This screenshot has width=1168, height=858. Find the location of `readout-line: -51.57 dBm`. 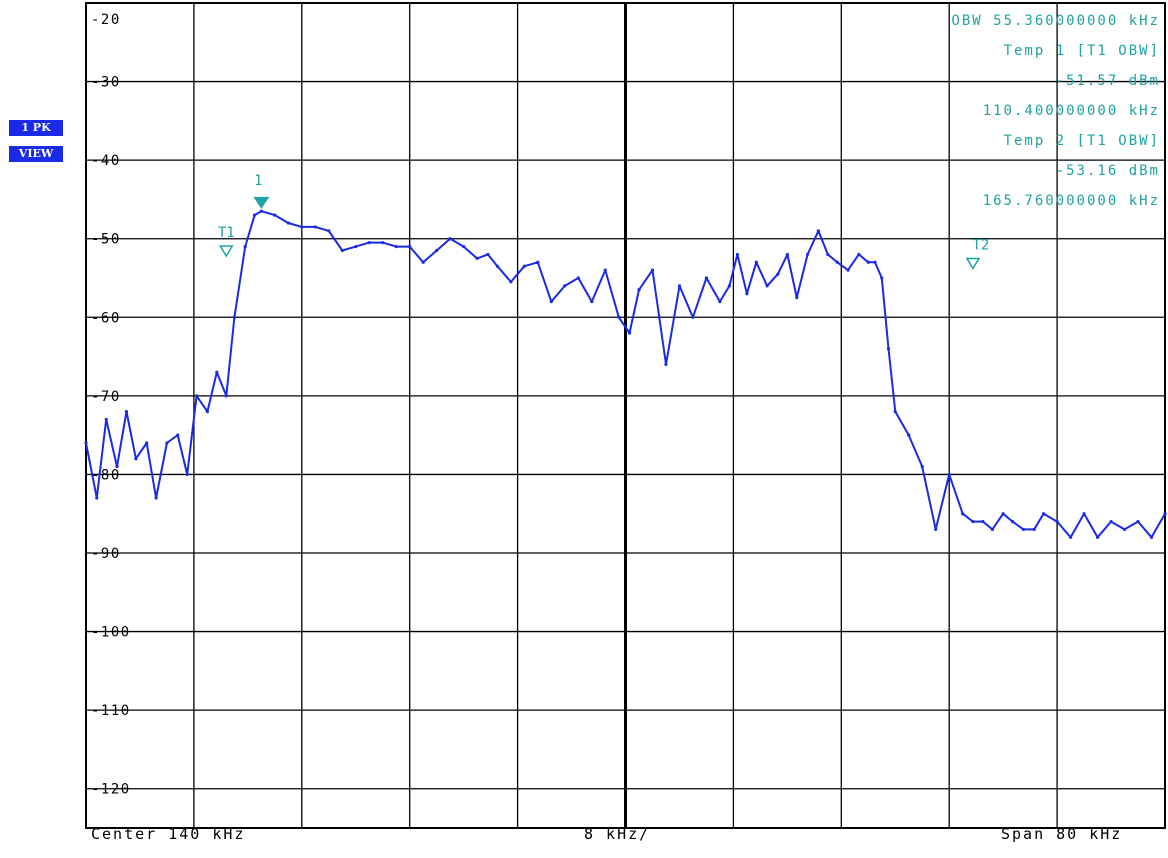

readout-line: -51.57 dBm is located at coordinates (1108, 81).